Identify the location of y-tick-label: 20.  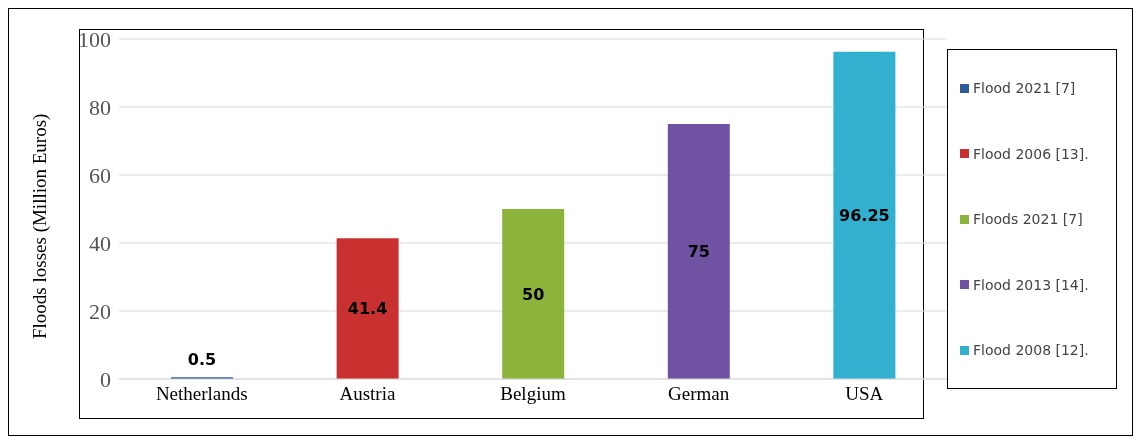
(100, 311).